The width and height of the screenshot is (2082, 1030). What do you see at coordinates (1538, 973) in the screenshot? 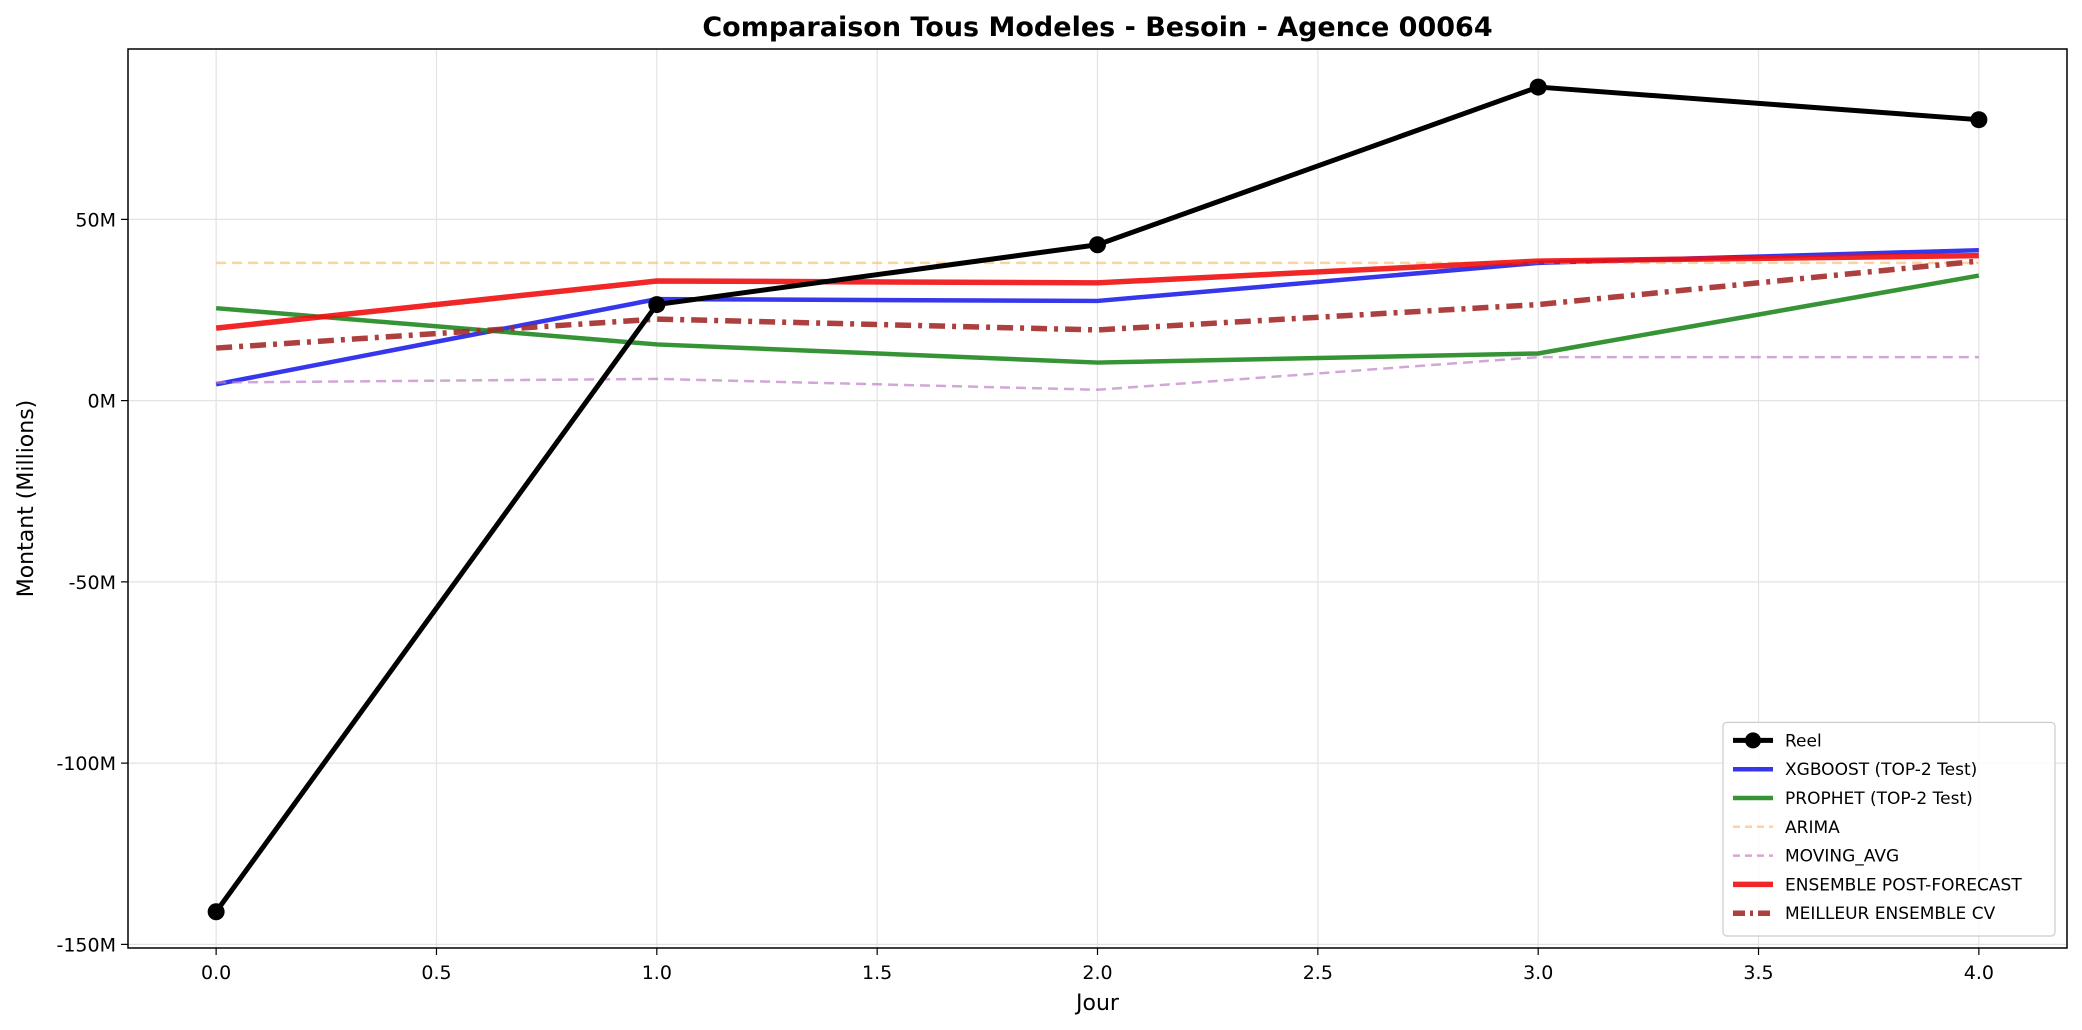
I see `x-tick-label: 3.0` at bounding box center [1538, 973].